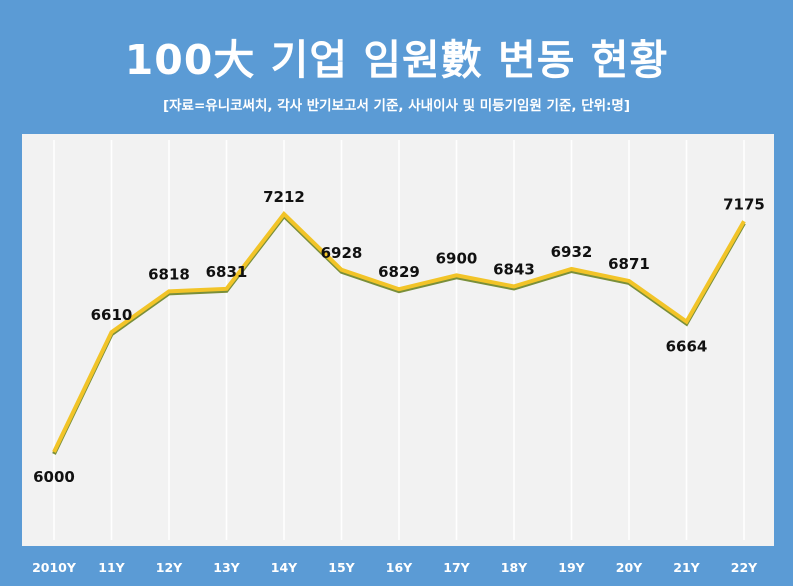 Image resolution: width=793 pixels, height=586 pixels. What do you see at coordinates (169, 274) in the screenshot?
I see `data-label: 6818` at bounding box center [169, 274].